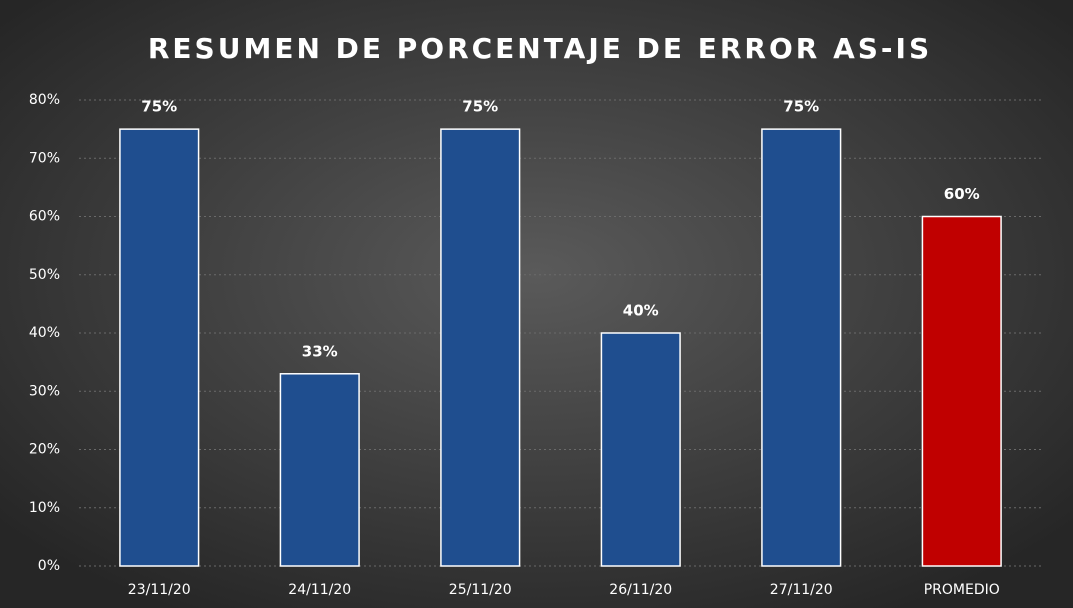 The image size is (1073, 608). Describe the element at coordinates (44, 391) in the screenshot. I see `y-tick-label: 30%` at that location.